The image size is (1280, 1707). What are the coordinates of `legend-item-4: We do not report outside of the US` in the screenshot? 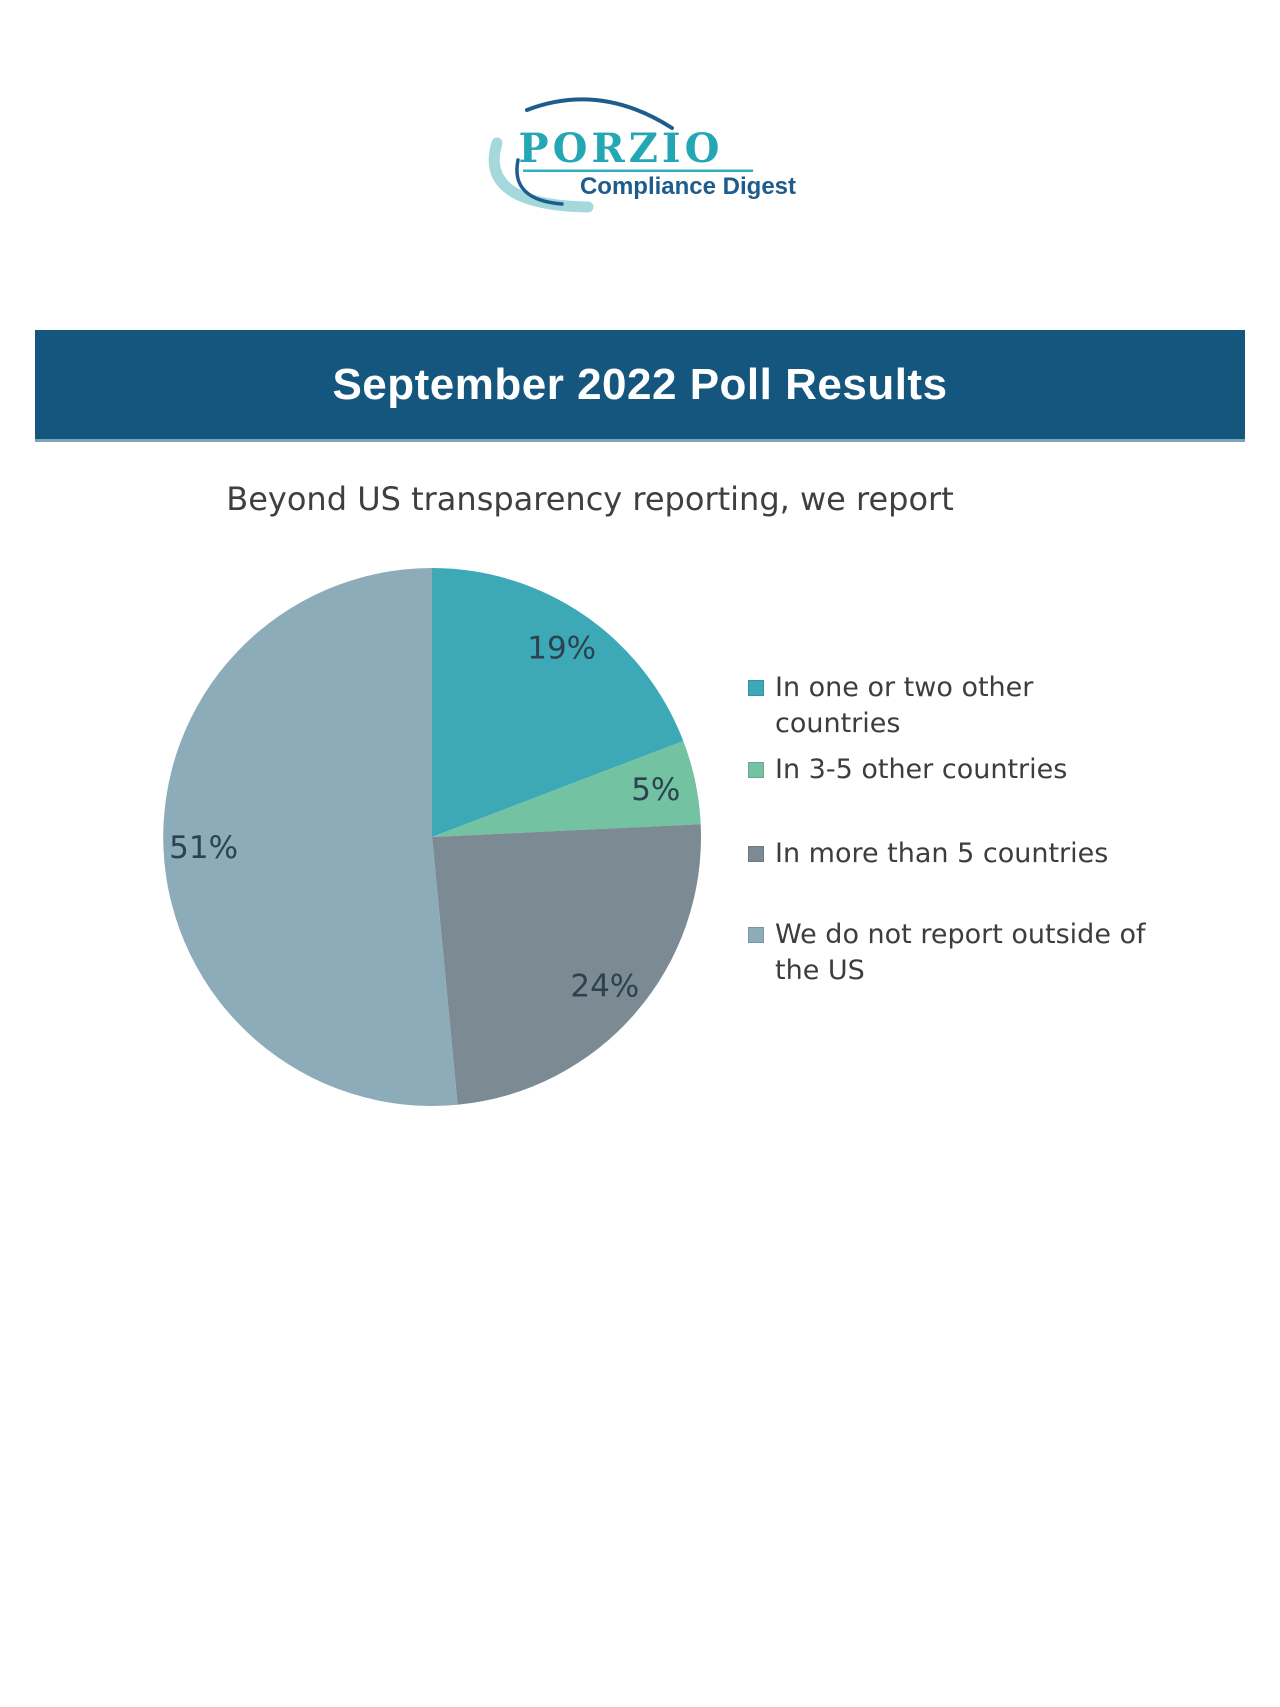 It's located at (963, 953).